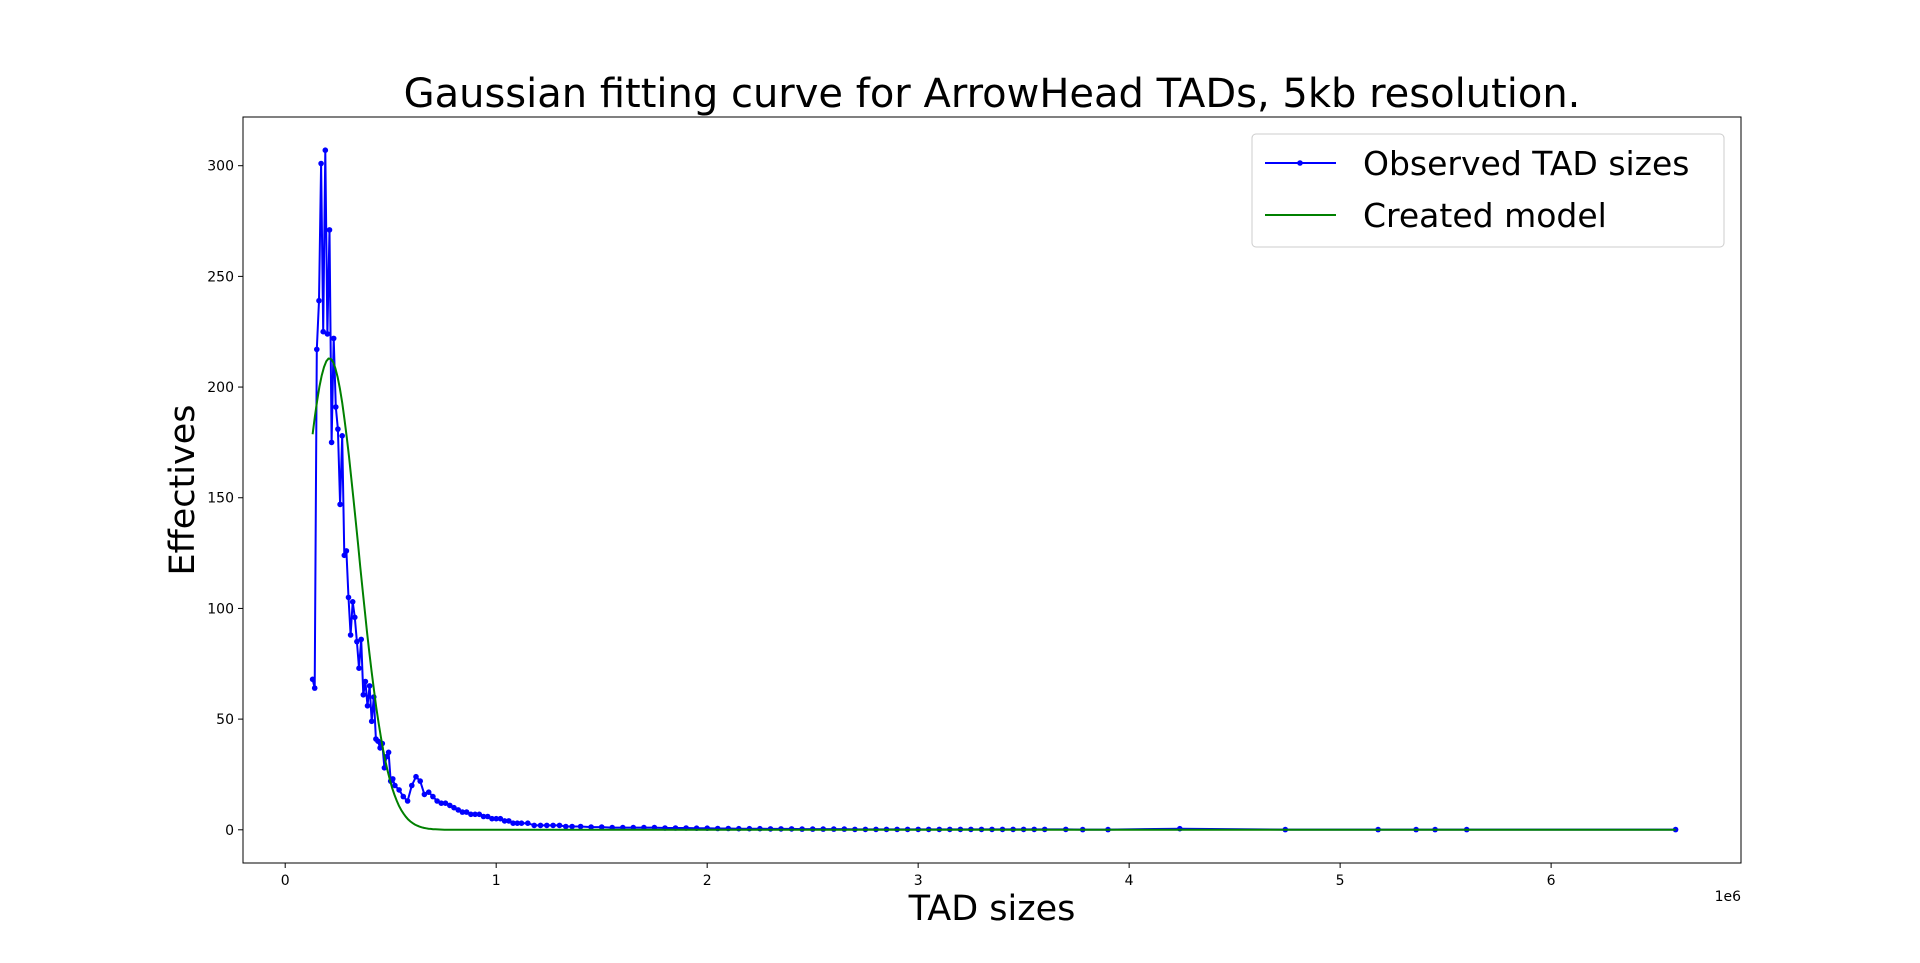  I want to click on x-tick-label: 4, so click(1129, 881).